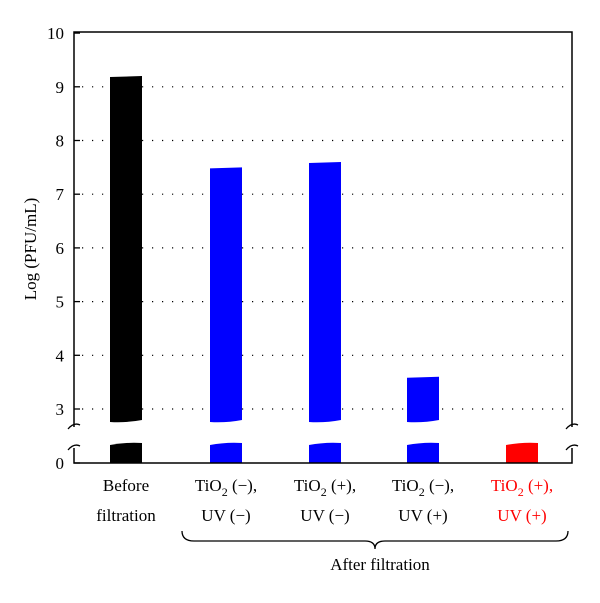 This screenshot has width=600, height=603. What do you see at coordinates (60, 302) in the screenshot?
I see `y-tick-label: 5` at bounding box center [60, 302].